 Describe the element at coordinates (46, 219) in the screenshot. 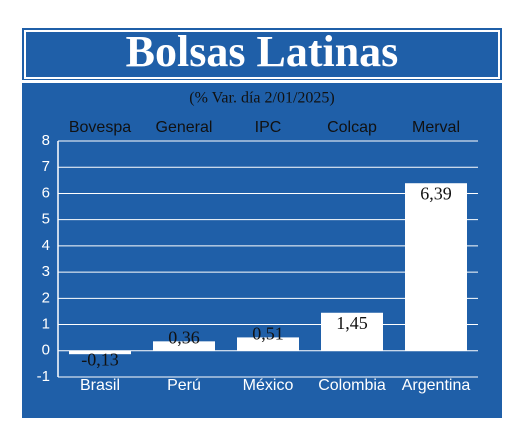

I see `y-tick-label: 5` at that location.